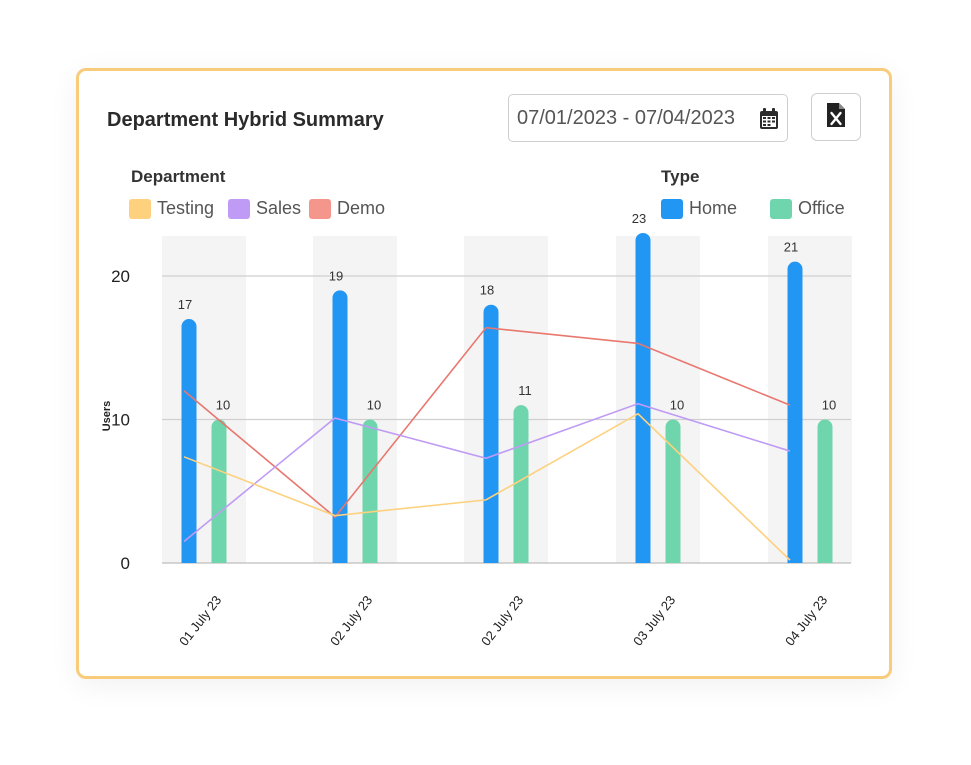 This screenshot has height=765, width=971. What do you see at coordinates (806, 621) in the screenshot?
I see `x-tick-label: 04 July 23` at bounding box center [806, 621].